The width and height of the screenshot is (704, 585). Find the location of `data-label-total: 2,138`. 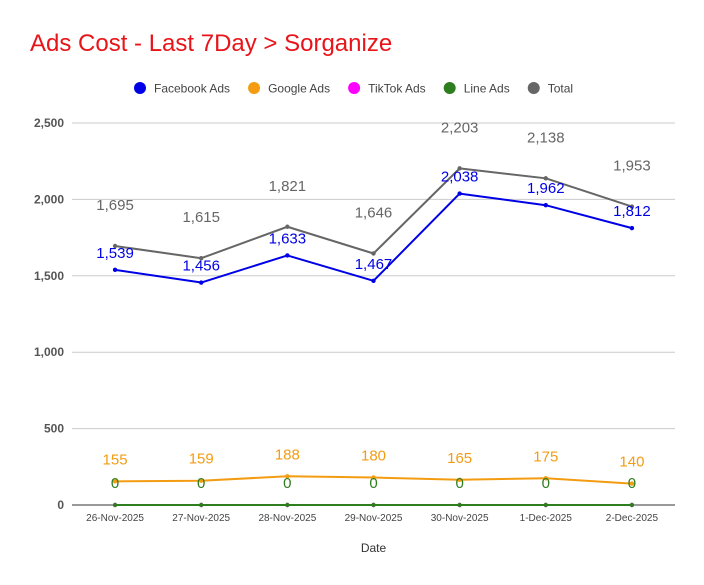

data-label-total: 2,138 is located at coordinates (546, 137).